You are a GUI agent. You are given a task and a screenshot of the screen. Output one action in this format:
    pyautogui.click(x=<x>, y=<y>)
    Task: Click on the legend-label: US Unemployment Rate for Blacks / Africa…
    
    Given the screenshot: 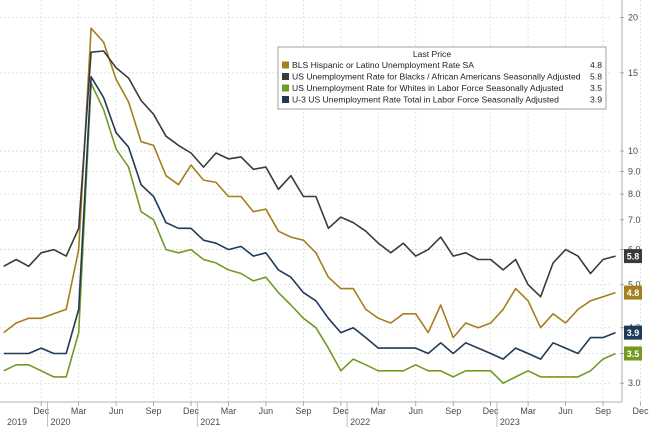 What is the action you would take?
    pyautogui.click(x=436, y=77)
    